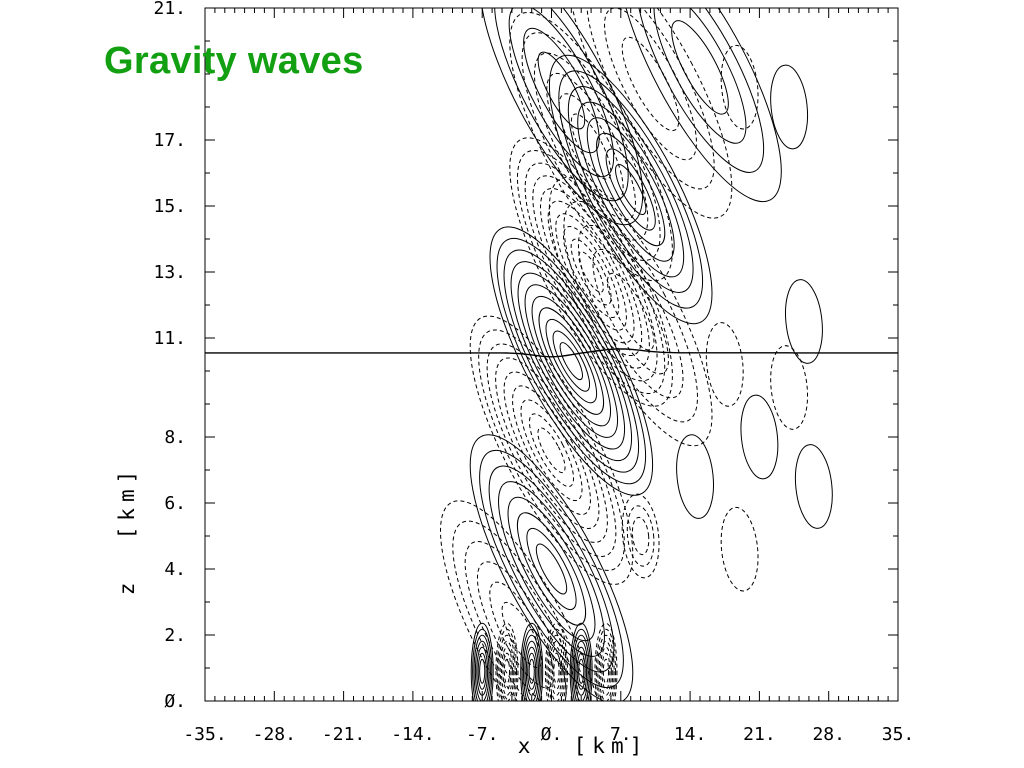  What do you see at coordinates (759, 734) in the screenshot?
I see `x-tick-label: 21.` at bounding box center [759, 734].